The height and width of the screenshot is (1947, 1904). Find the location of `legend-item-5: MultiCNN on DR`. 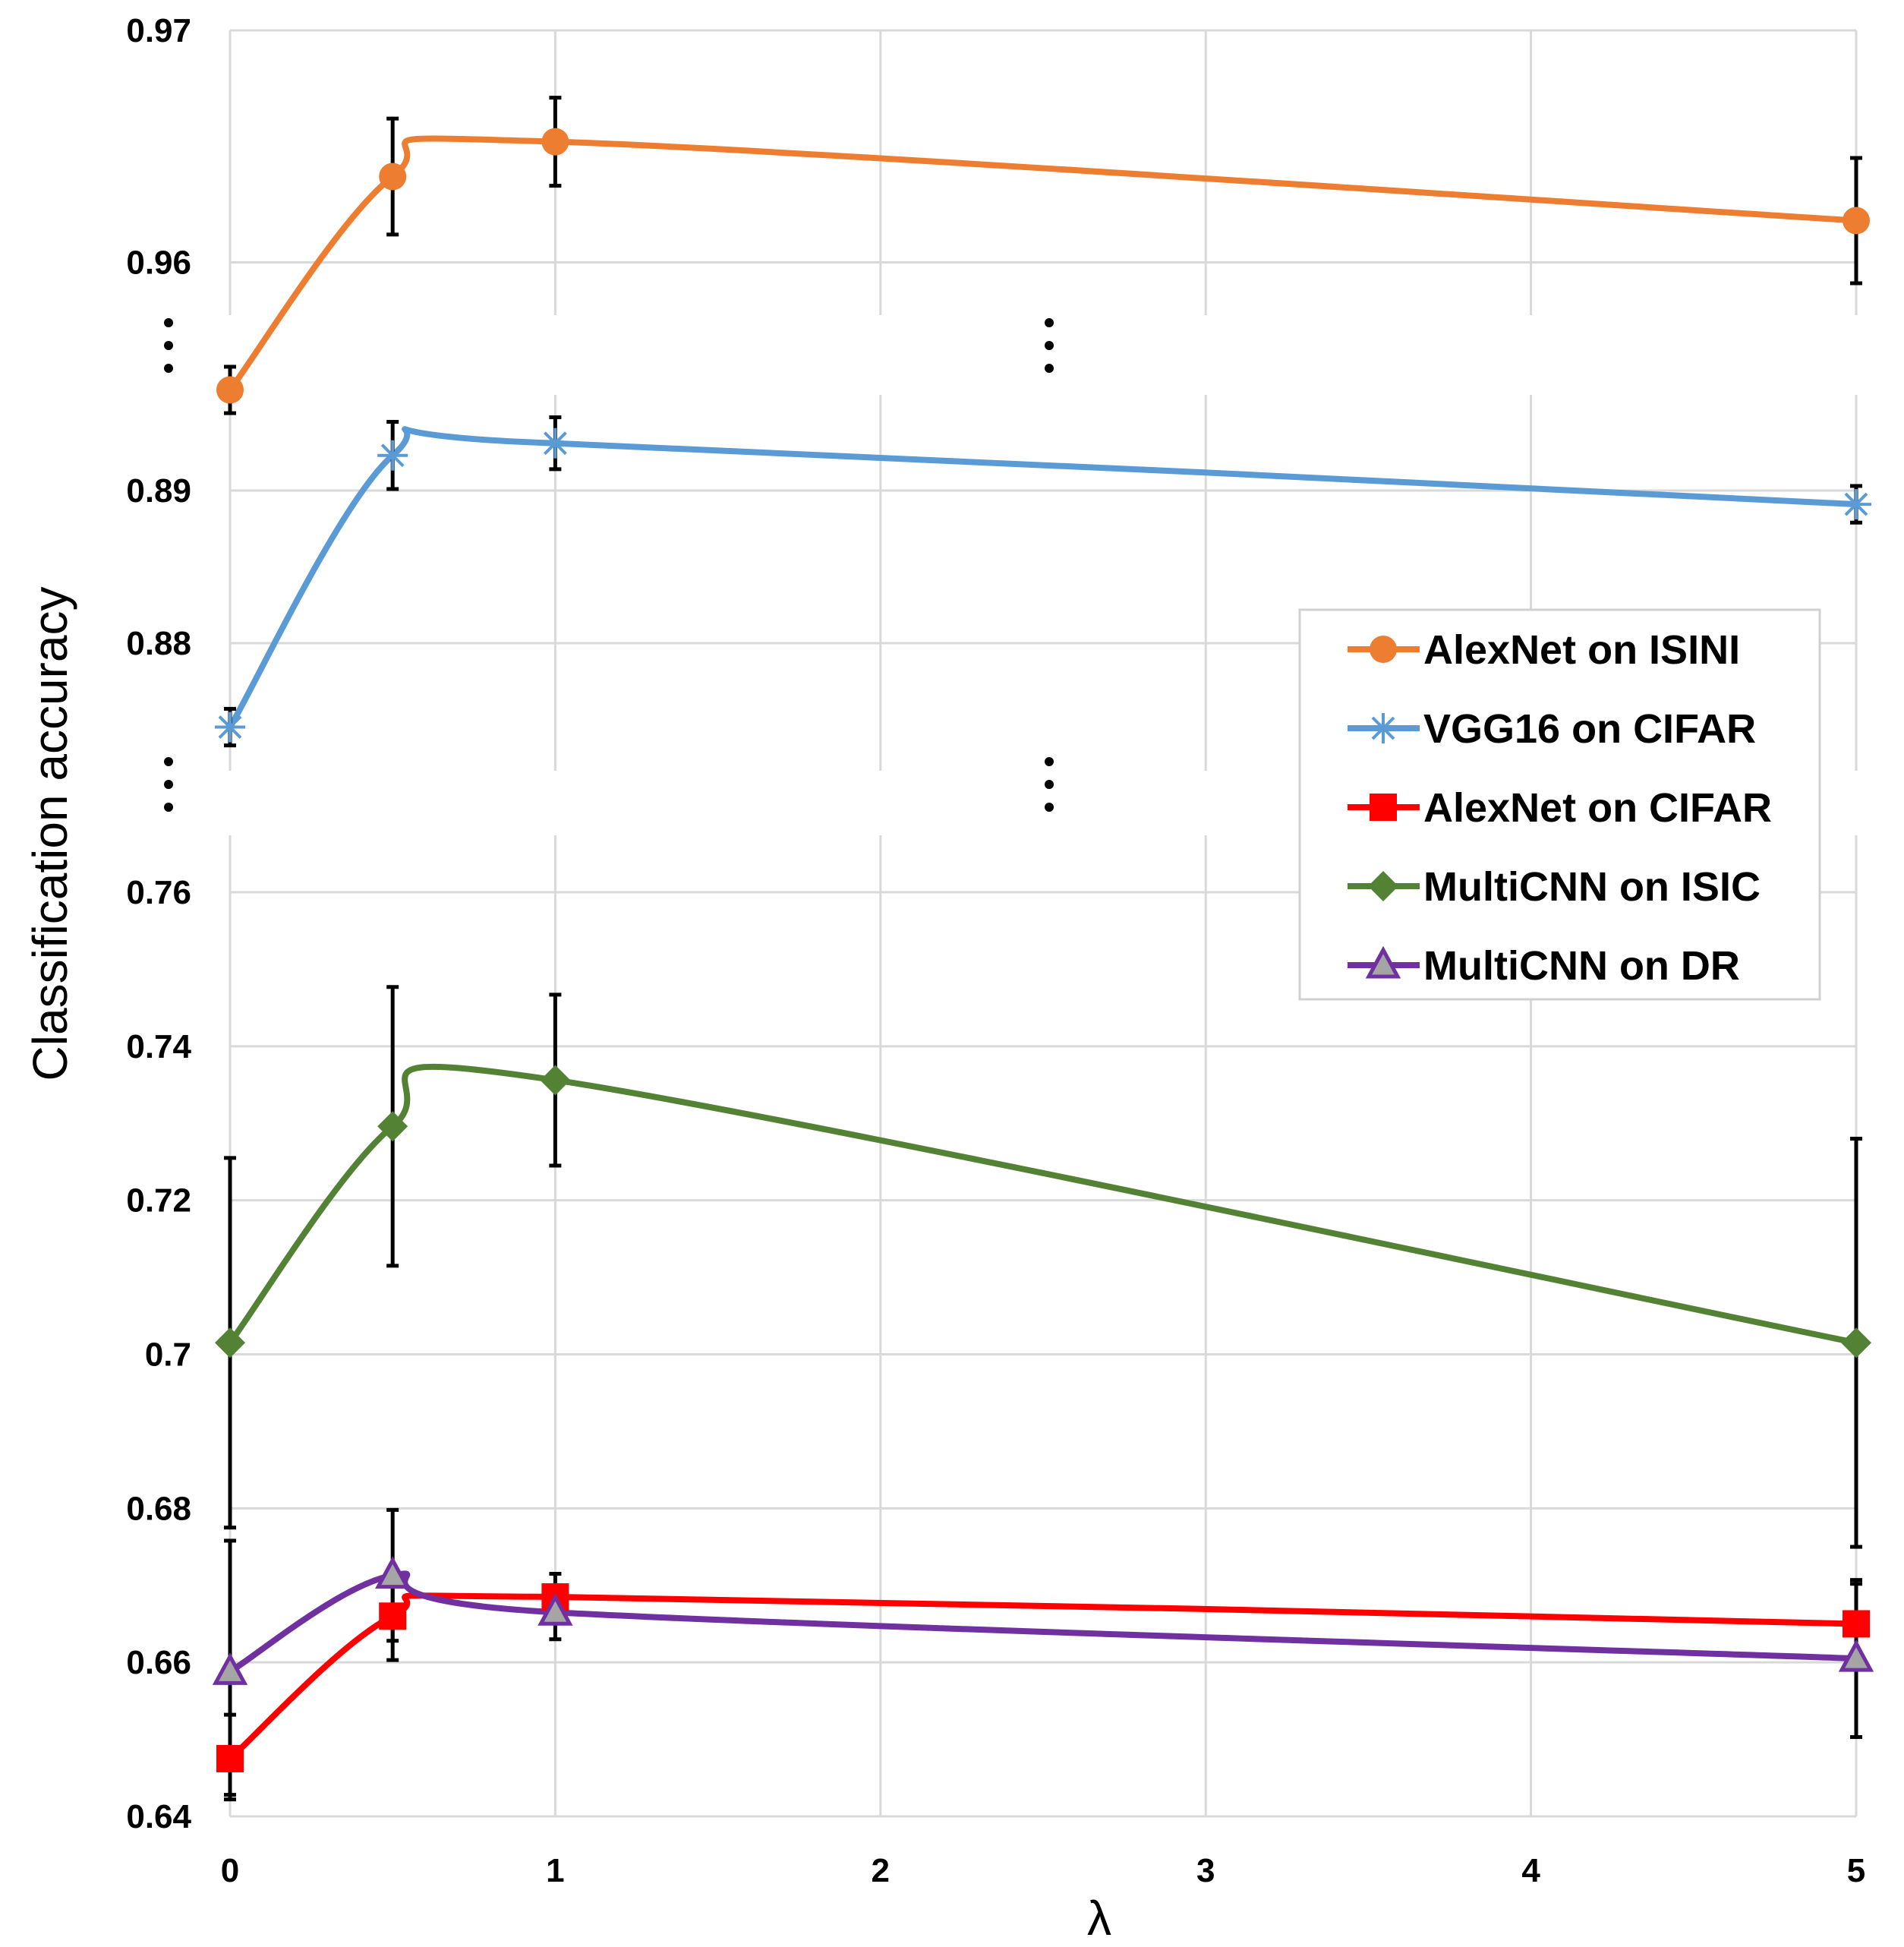

legend-item-5: MultiCNN on DR is located at coordinates (1544, 966).